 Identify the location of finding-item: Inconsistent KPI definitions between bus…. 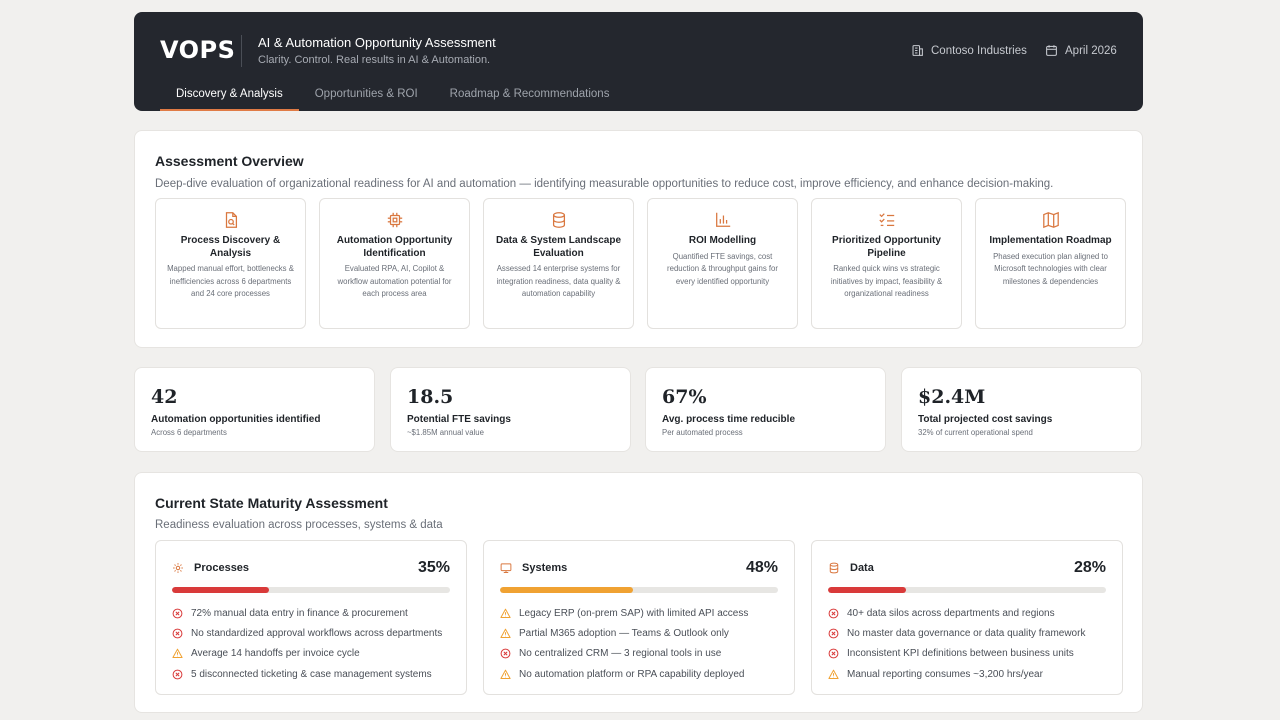
(967, 654).